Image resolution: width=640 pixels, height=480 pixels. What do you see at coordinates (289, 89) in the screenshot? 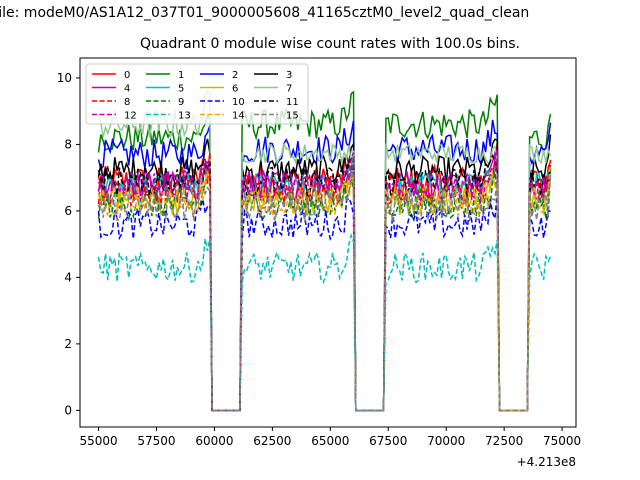
I see `legend-label-7: 7` at bounding box center [289, 89].